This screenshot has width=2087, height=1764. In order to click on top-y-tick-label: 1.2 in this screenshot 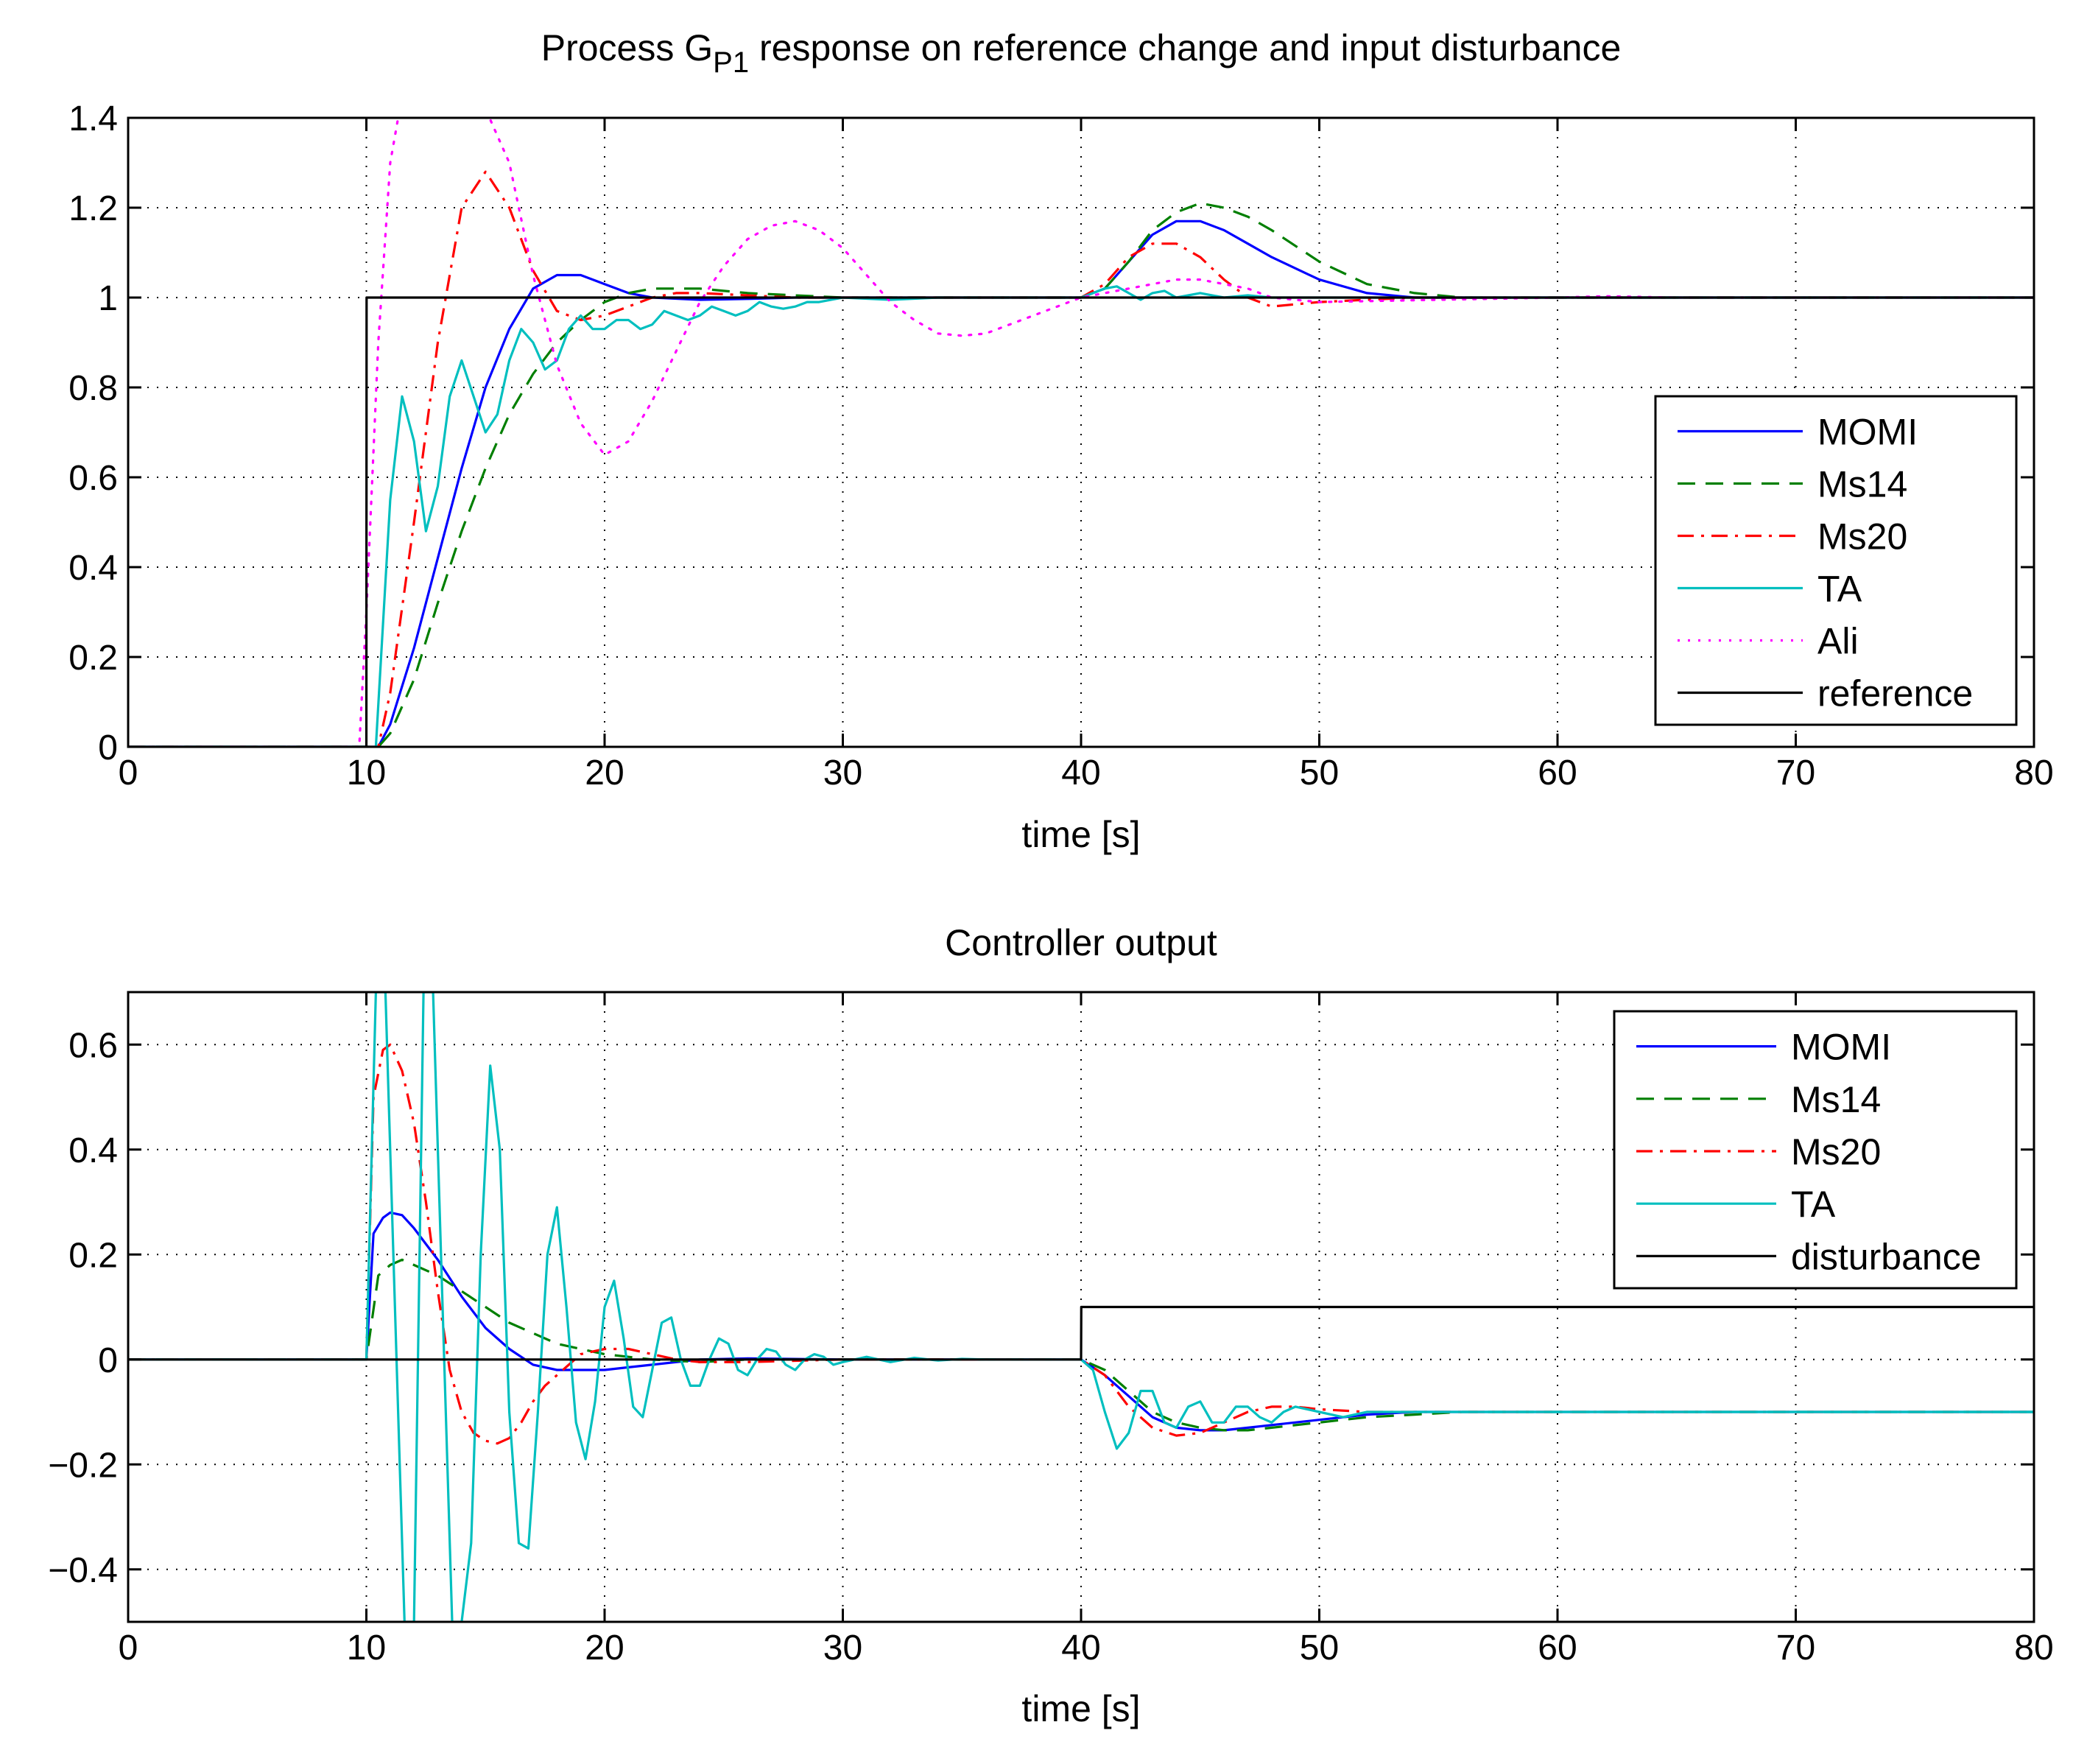, I will do `click(93, 208)`.